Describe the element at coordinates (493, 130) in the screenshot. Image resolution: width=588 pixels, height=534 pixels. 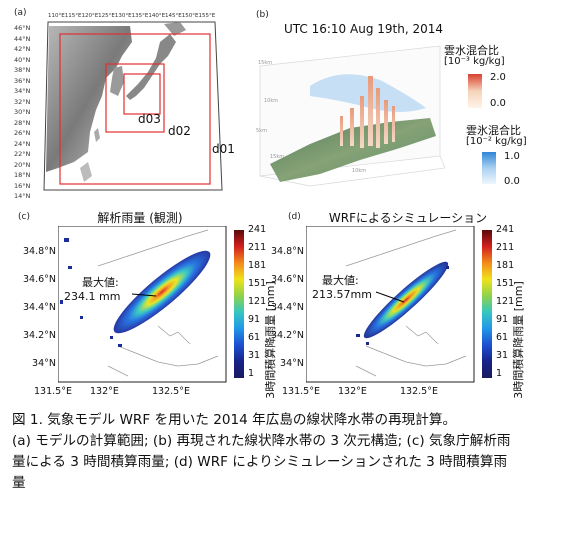
I see `cloud-ice-title: 雲氷混合比` at that location.